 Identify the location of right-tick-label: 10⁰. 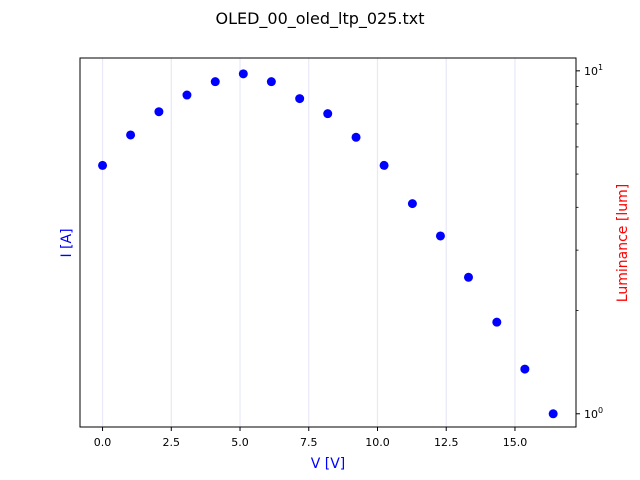
(593, 413).